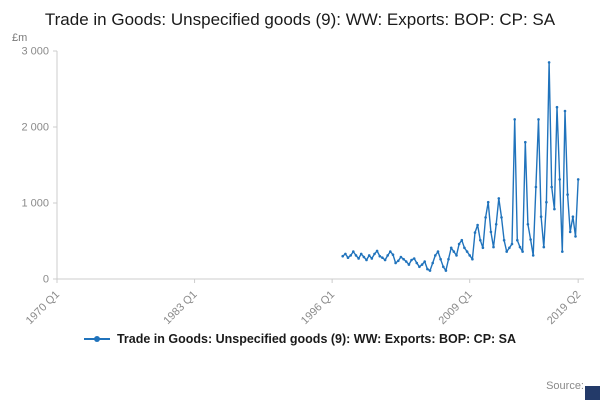 This screenshot has height=400, width=600. I want to click on svg-text: 2019 Q2, so click(564, 308).